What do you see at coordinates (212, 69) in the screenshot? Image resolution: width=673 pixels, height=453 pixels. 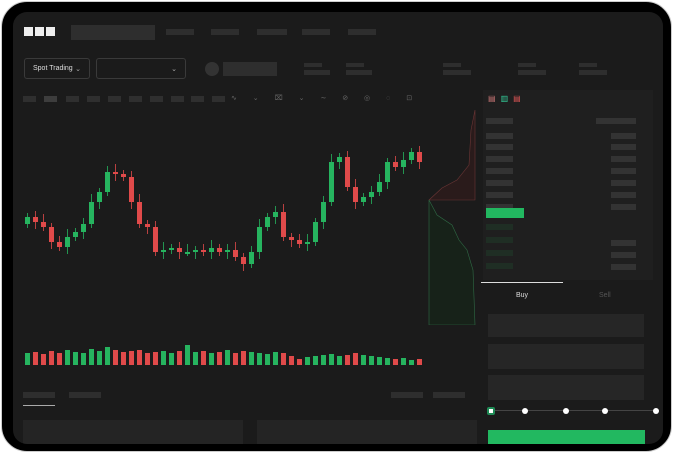 I see `coin-icon` at bounding box center [212, 69].